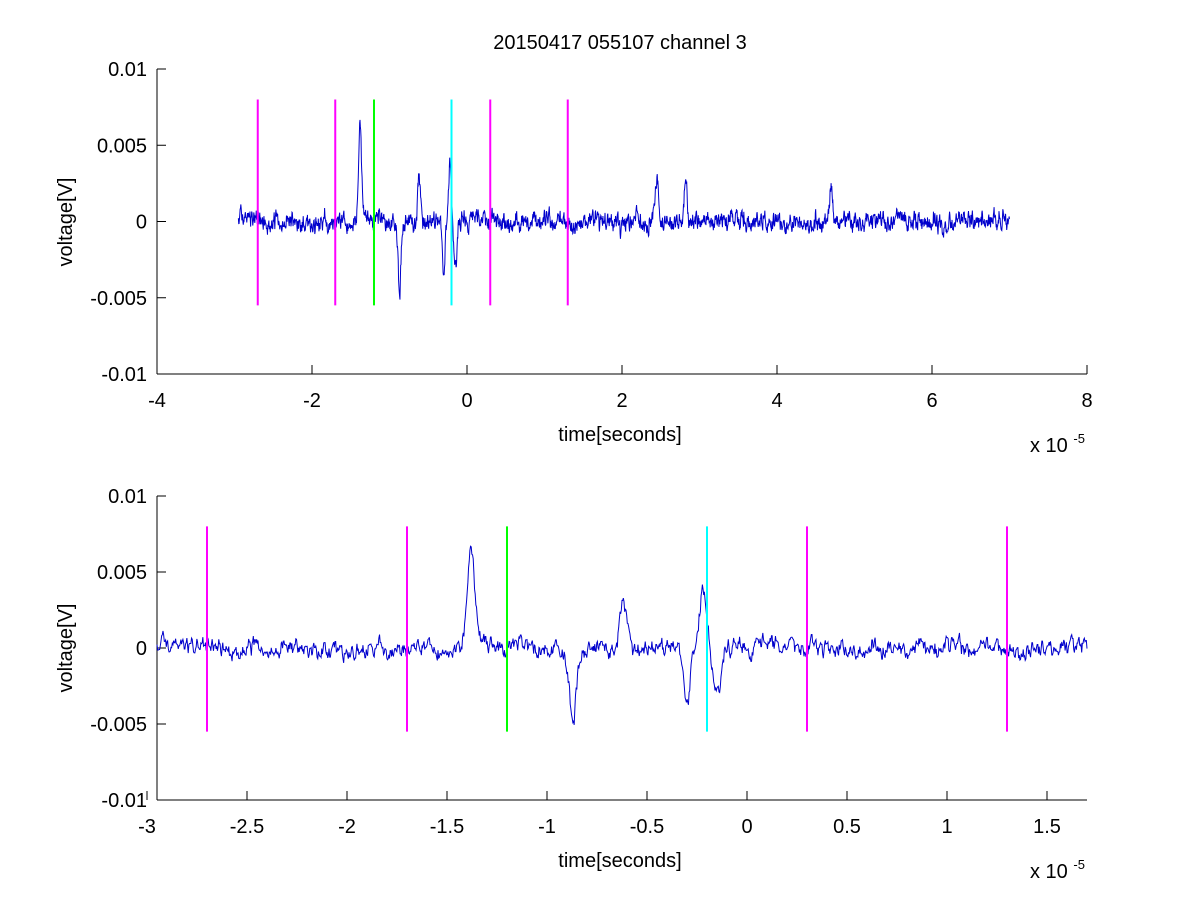 The height and width of the screenshot is (901, 1200). I want to click on subplot-top-x-tick-label: 2, so click(621, 401).